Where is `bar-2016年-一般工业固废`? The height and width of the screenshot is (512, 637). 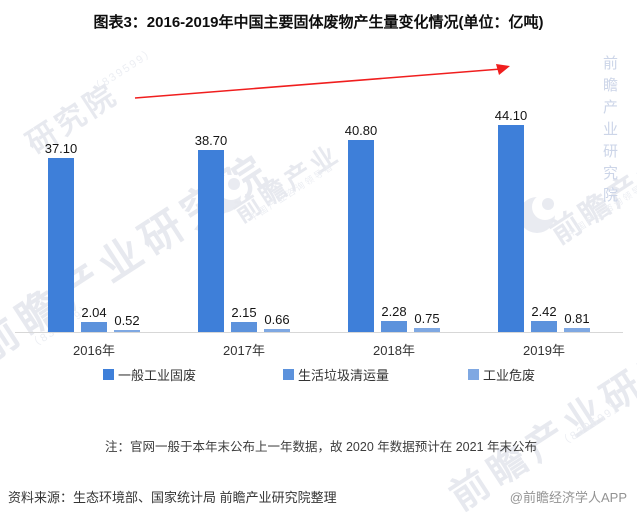 bar-2016年-一般工业固废 is located at coordinates (61, 245).